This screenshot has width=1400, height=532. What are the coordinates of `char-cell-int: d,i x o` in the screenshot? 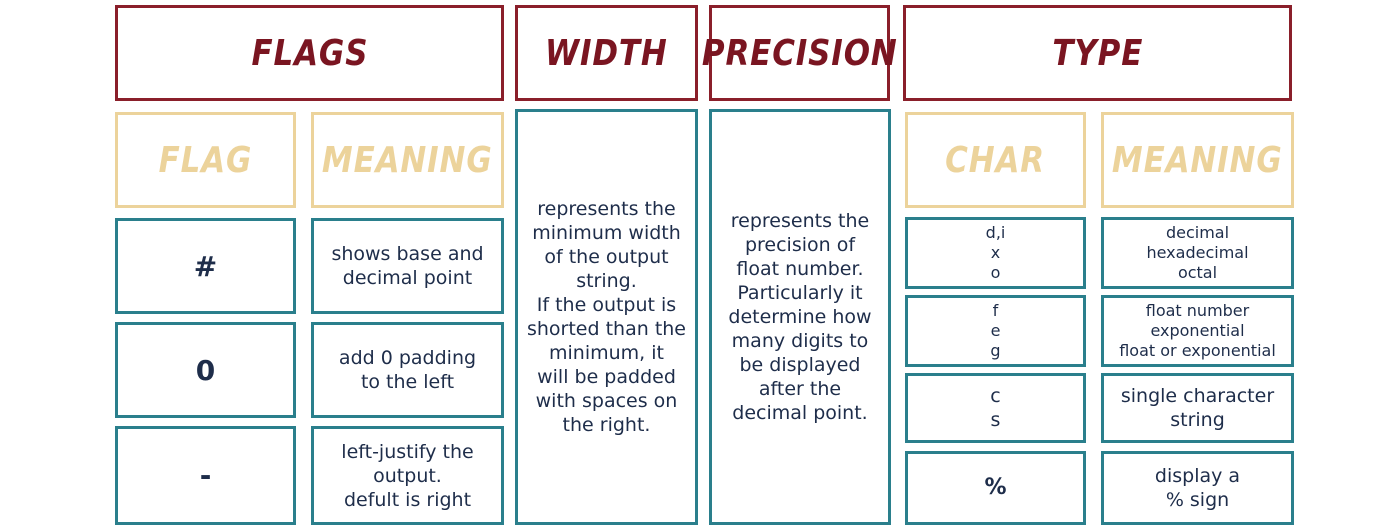 It's located at (995, 253).